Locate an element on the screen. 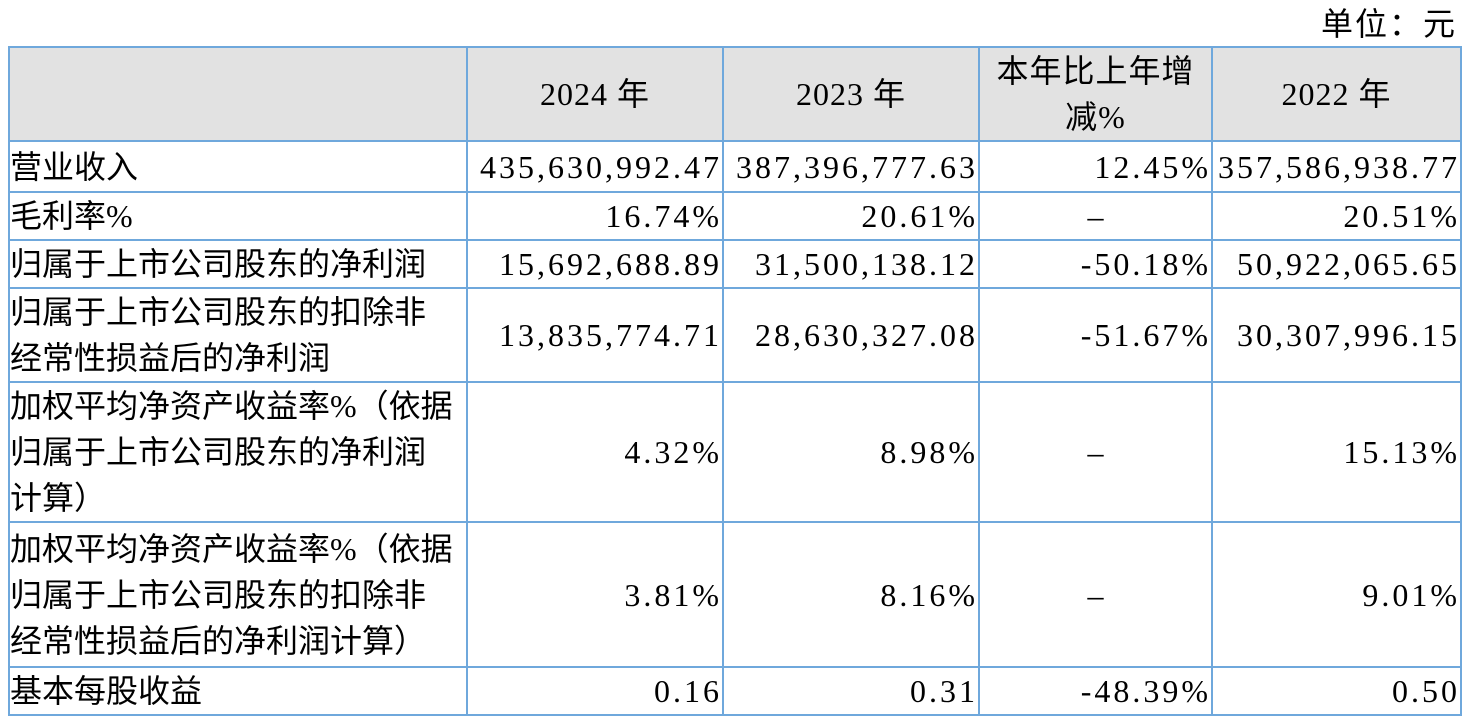 The image size is (1467, 725). unit-label: 单位：元 is located at coordinates (1388, 24).